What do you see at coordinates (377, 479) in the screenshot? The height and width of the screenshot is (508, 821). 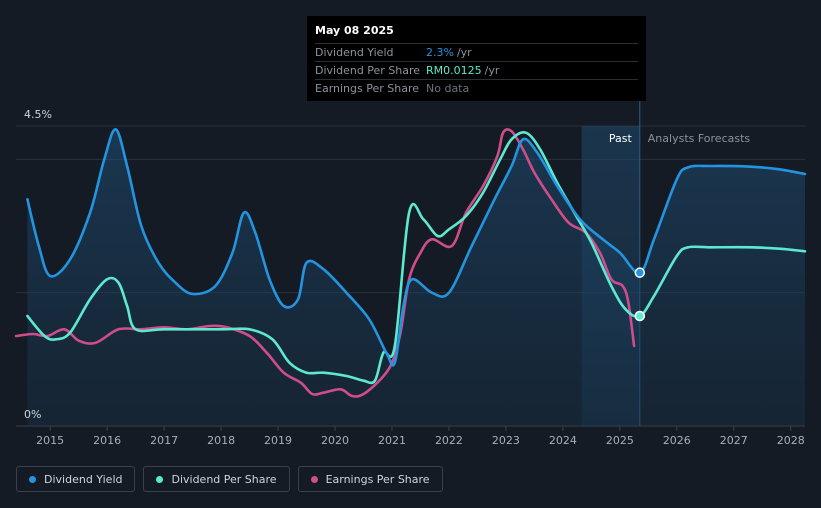 I see `legend-label: Earnings Per Share` at bounding box center [377, 479].